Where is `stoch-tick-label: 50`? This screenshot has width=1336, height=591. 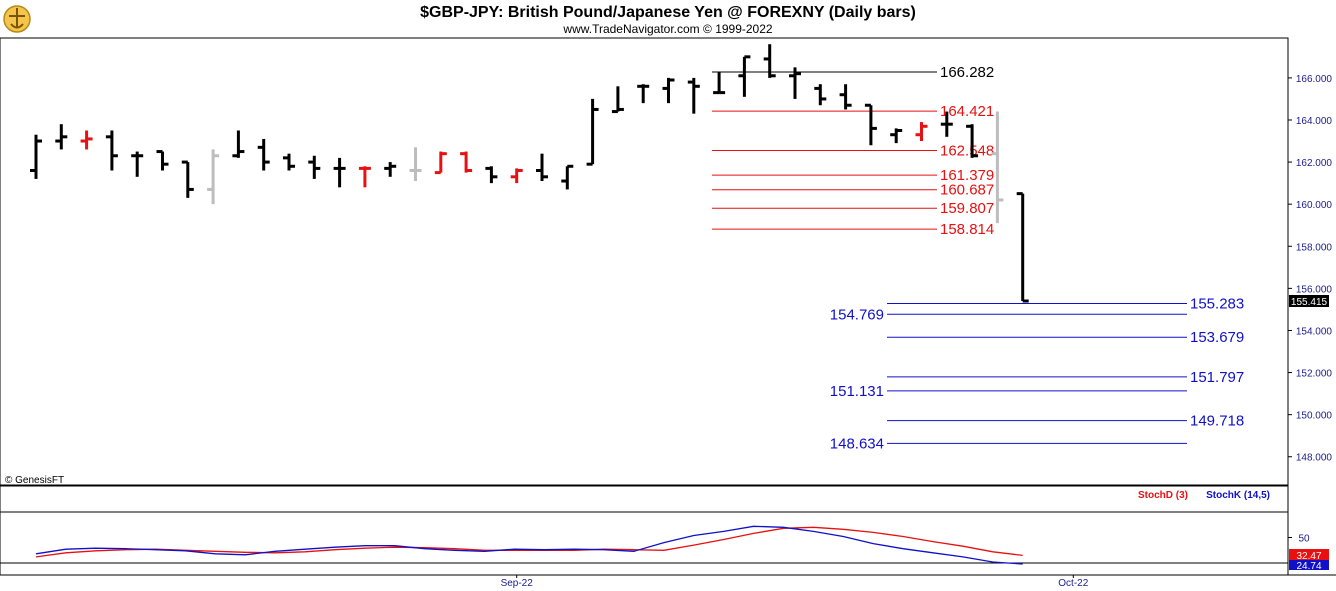
stoch-tick-label: 50 is located at coordinates (1304, 539).